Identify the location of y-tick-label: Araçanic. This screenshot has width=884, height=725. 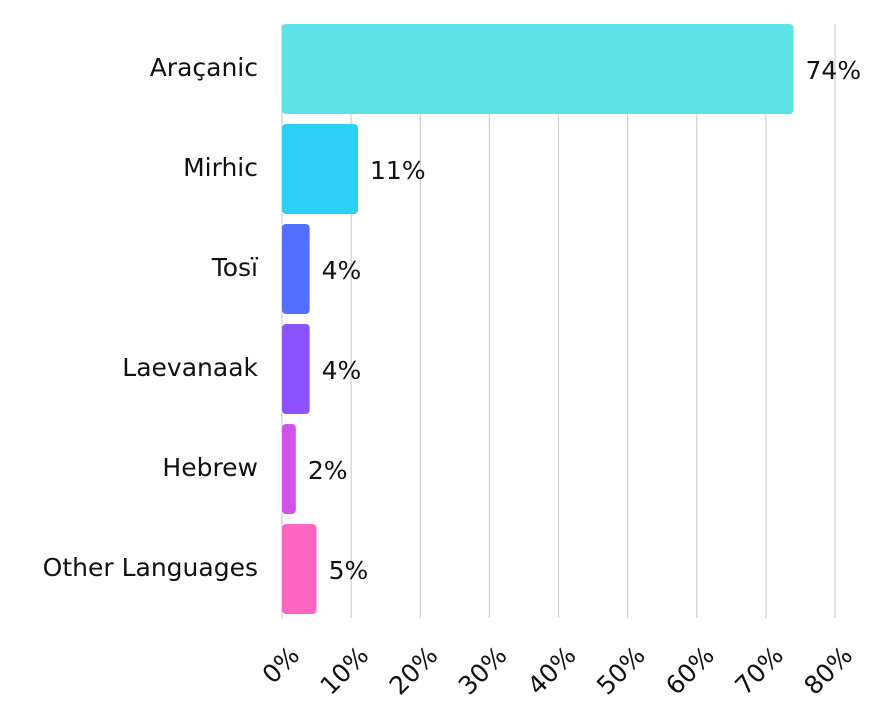
(204, 67).